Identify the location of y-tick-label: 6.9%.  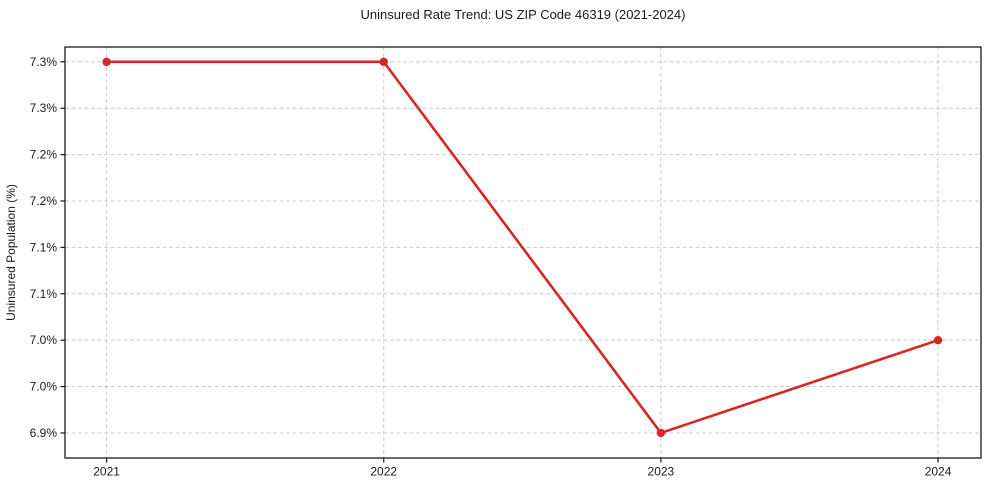
(44, 433).